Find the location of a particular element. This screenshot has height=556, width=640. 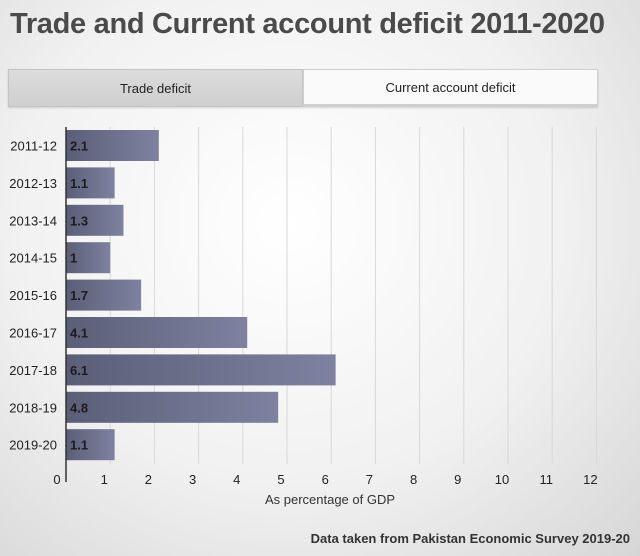

category-label: 2012-13 is located at coordinates (33, 183).